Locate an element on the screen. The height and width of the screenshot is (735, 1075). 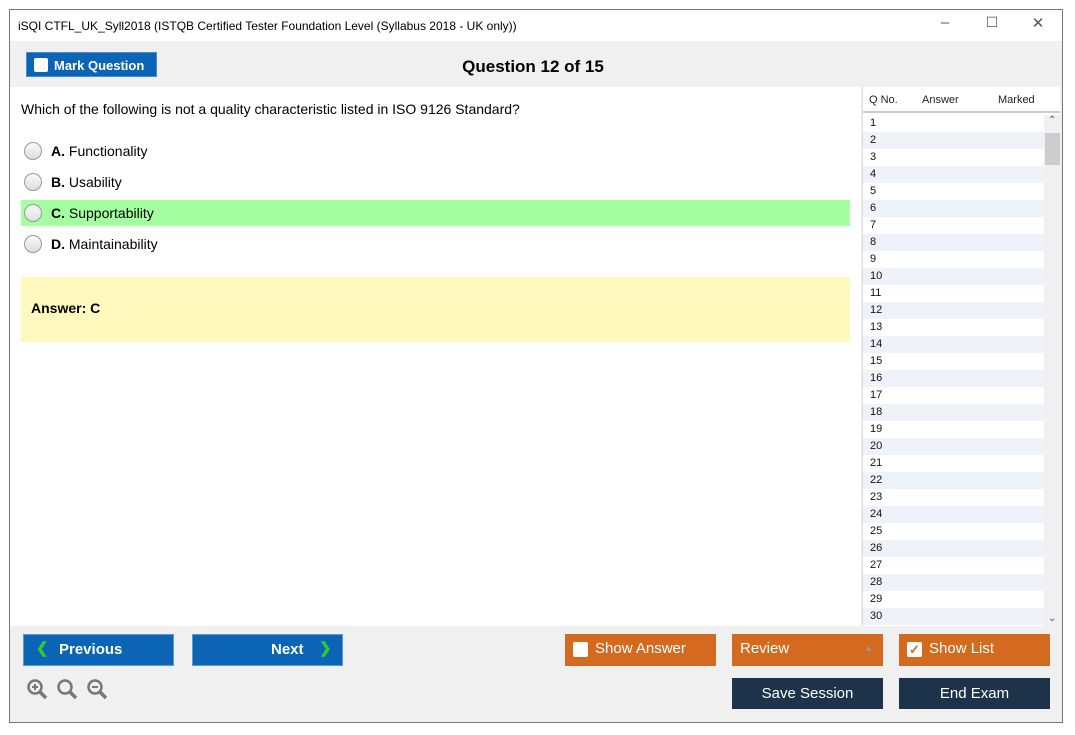
chevron-left-icon: ❮ is located at coordinates (42, 648).